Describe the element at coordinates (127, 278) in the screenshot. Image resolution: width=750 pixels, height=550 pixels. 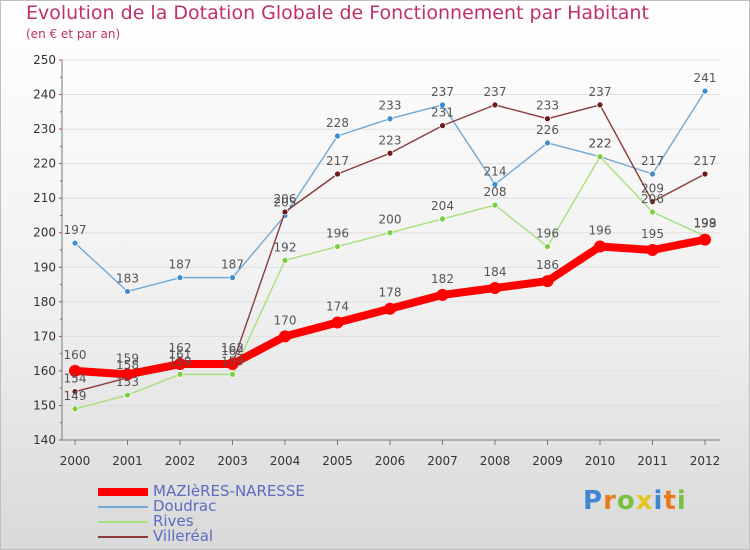
I see `data-label: 183` at that location.